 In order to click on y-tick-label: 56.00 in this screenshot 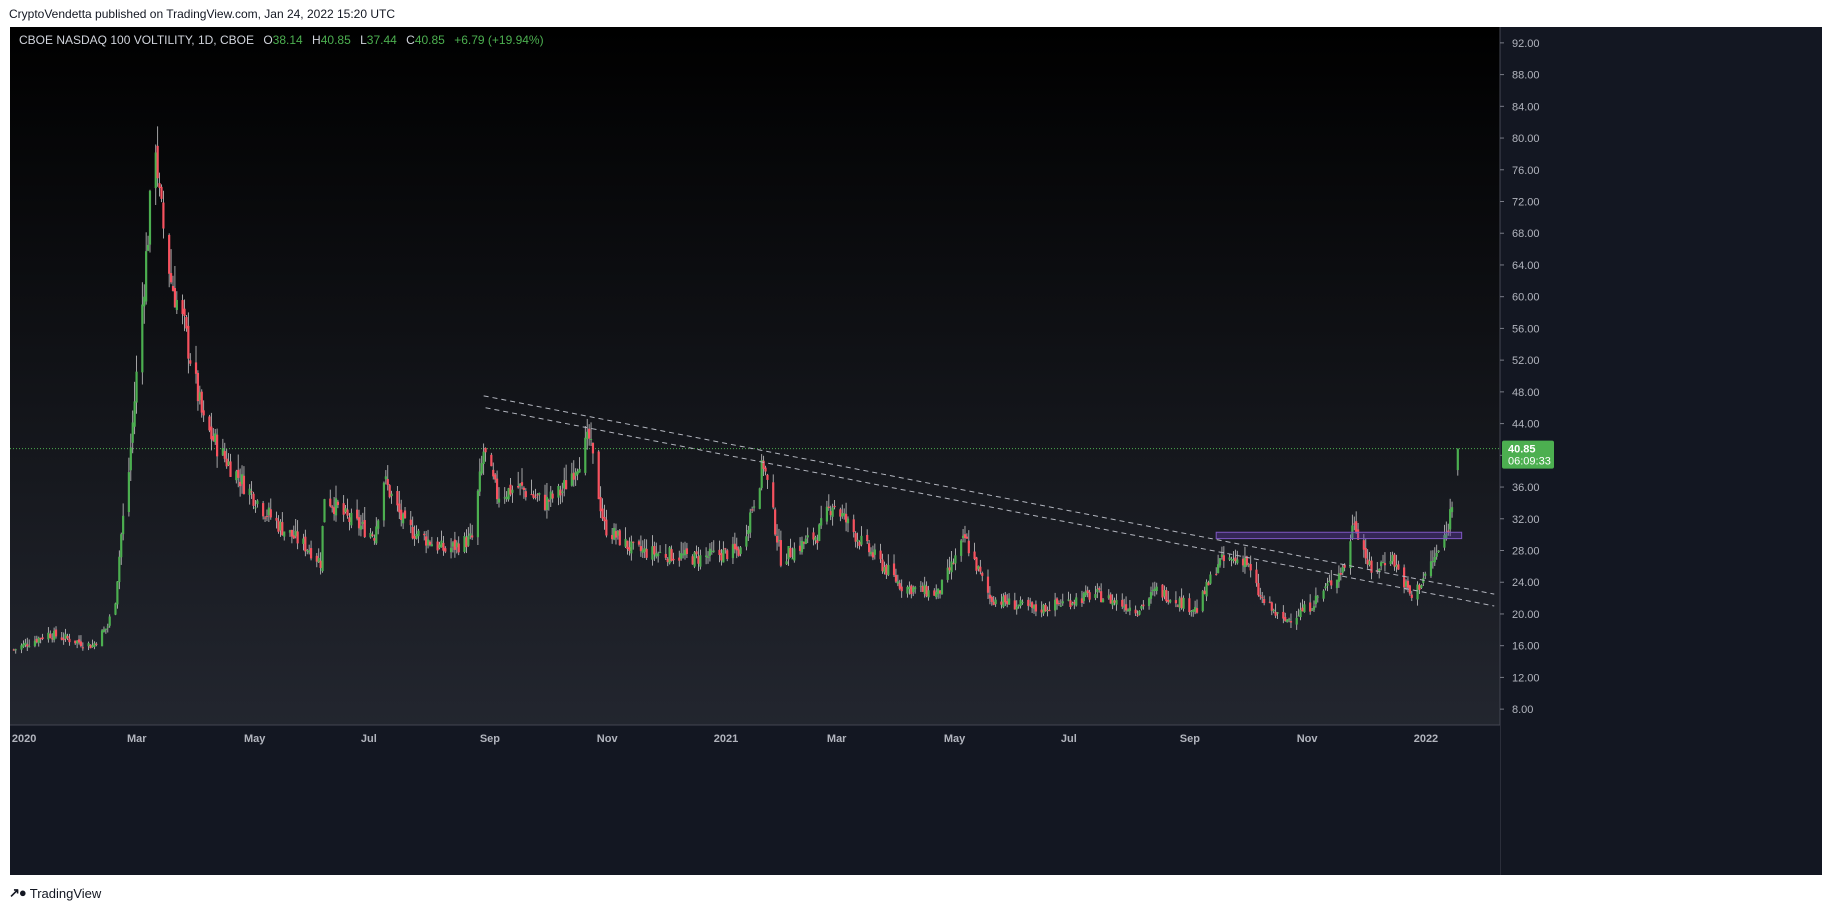, I will do `click(1526, 329)`.